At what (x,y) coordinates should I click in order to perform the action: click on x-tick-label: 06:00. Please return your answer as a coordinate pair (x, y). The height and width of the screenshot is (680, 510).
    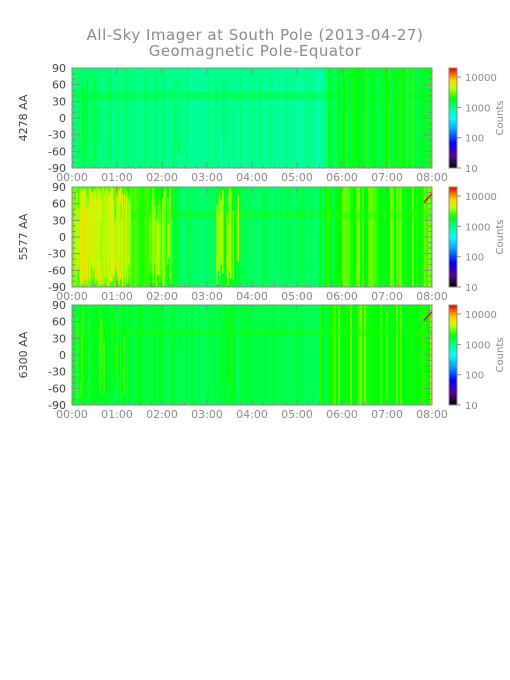
    Looking at the image, I should click on (342, 177).